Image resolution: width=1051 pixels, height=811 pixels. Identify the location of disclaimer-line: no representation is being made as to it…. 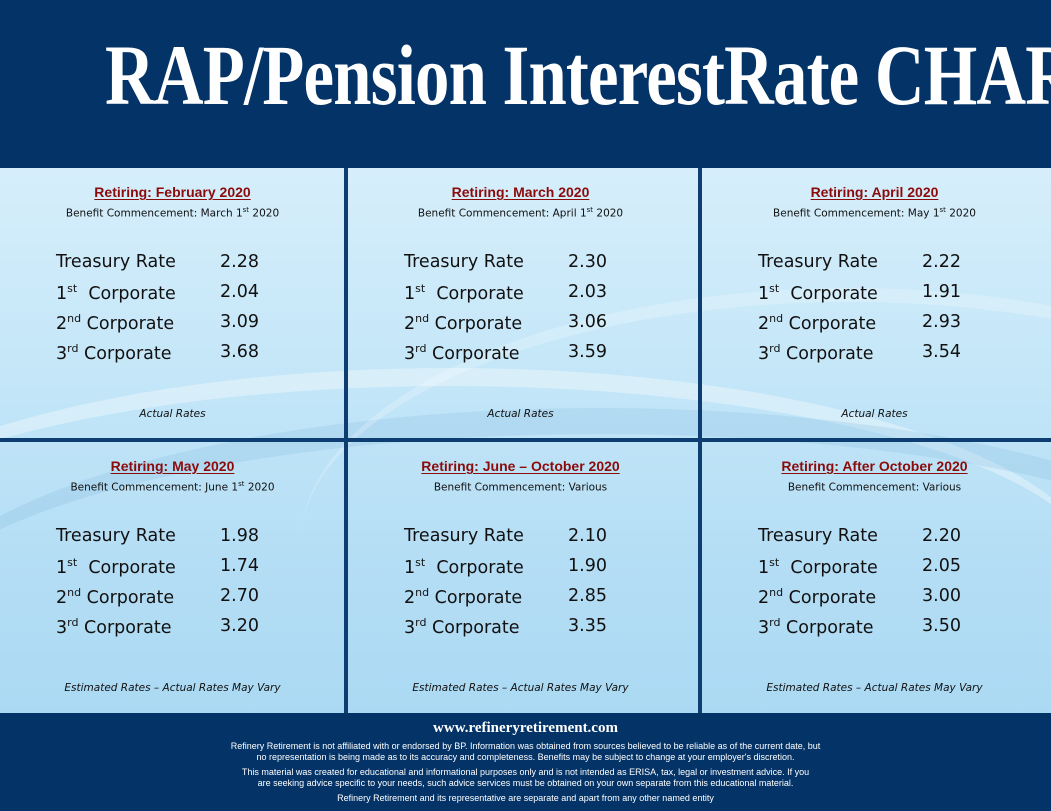
(525, 757).